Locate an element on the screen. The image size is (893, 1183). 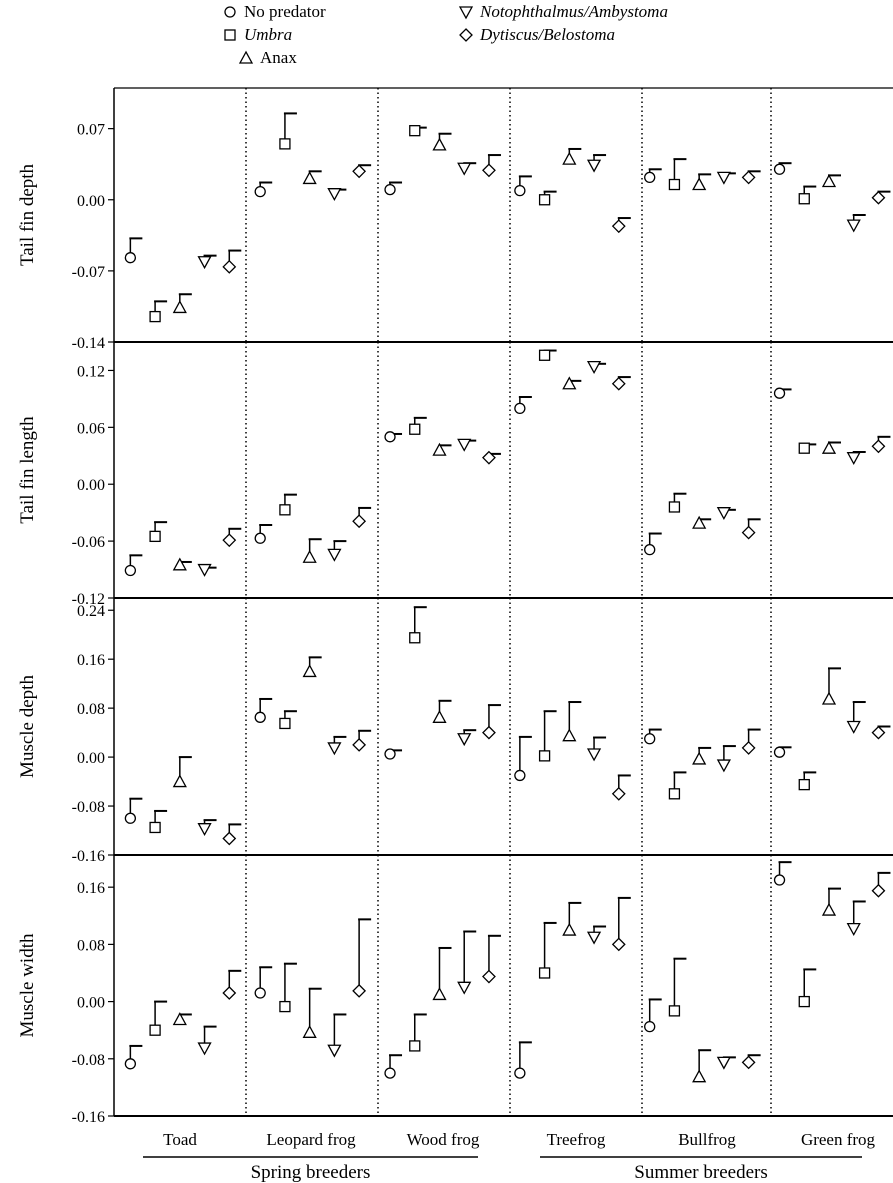
legend-item: Notophthalmus/Ambystoma is located at coordinates (563, 11).